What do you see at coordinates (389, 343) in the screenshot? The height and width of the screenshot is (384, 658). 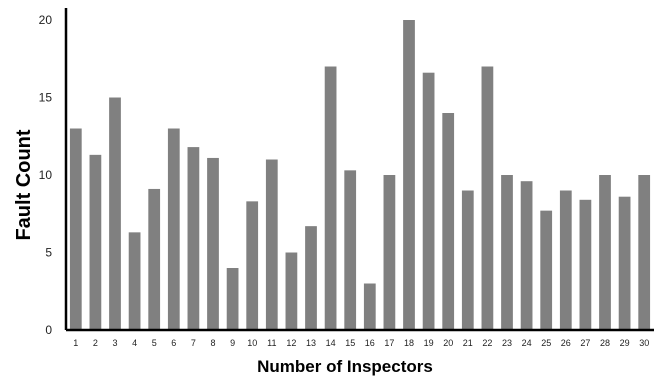 I see `x-tick-label: 17` at bounding box center [389, 343].